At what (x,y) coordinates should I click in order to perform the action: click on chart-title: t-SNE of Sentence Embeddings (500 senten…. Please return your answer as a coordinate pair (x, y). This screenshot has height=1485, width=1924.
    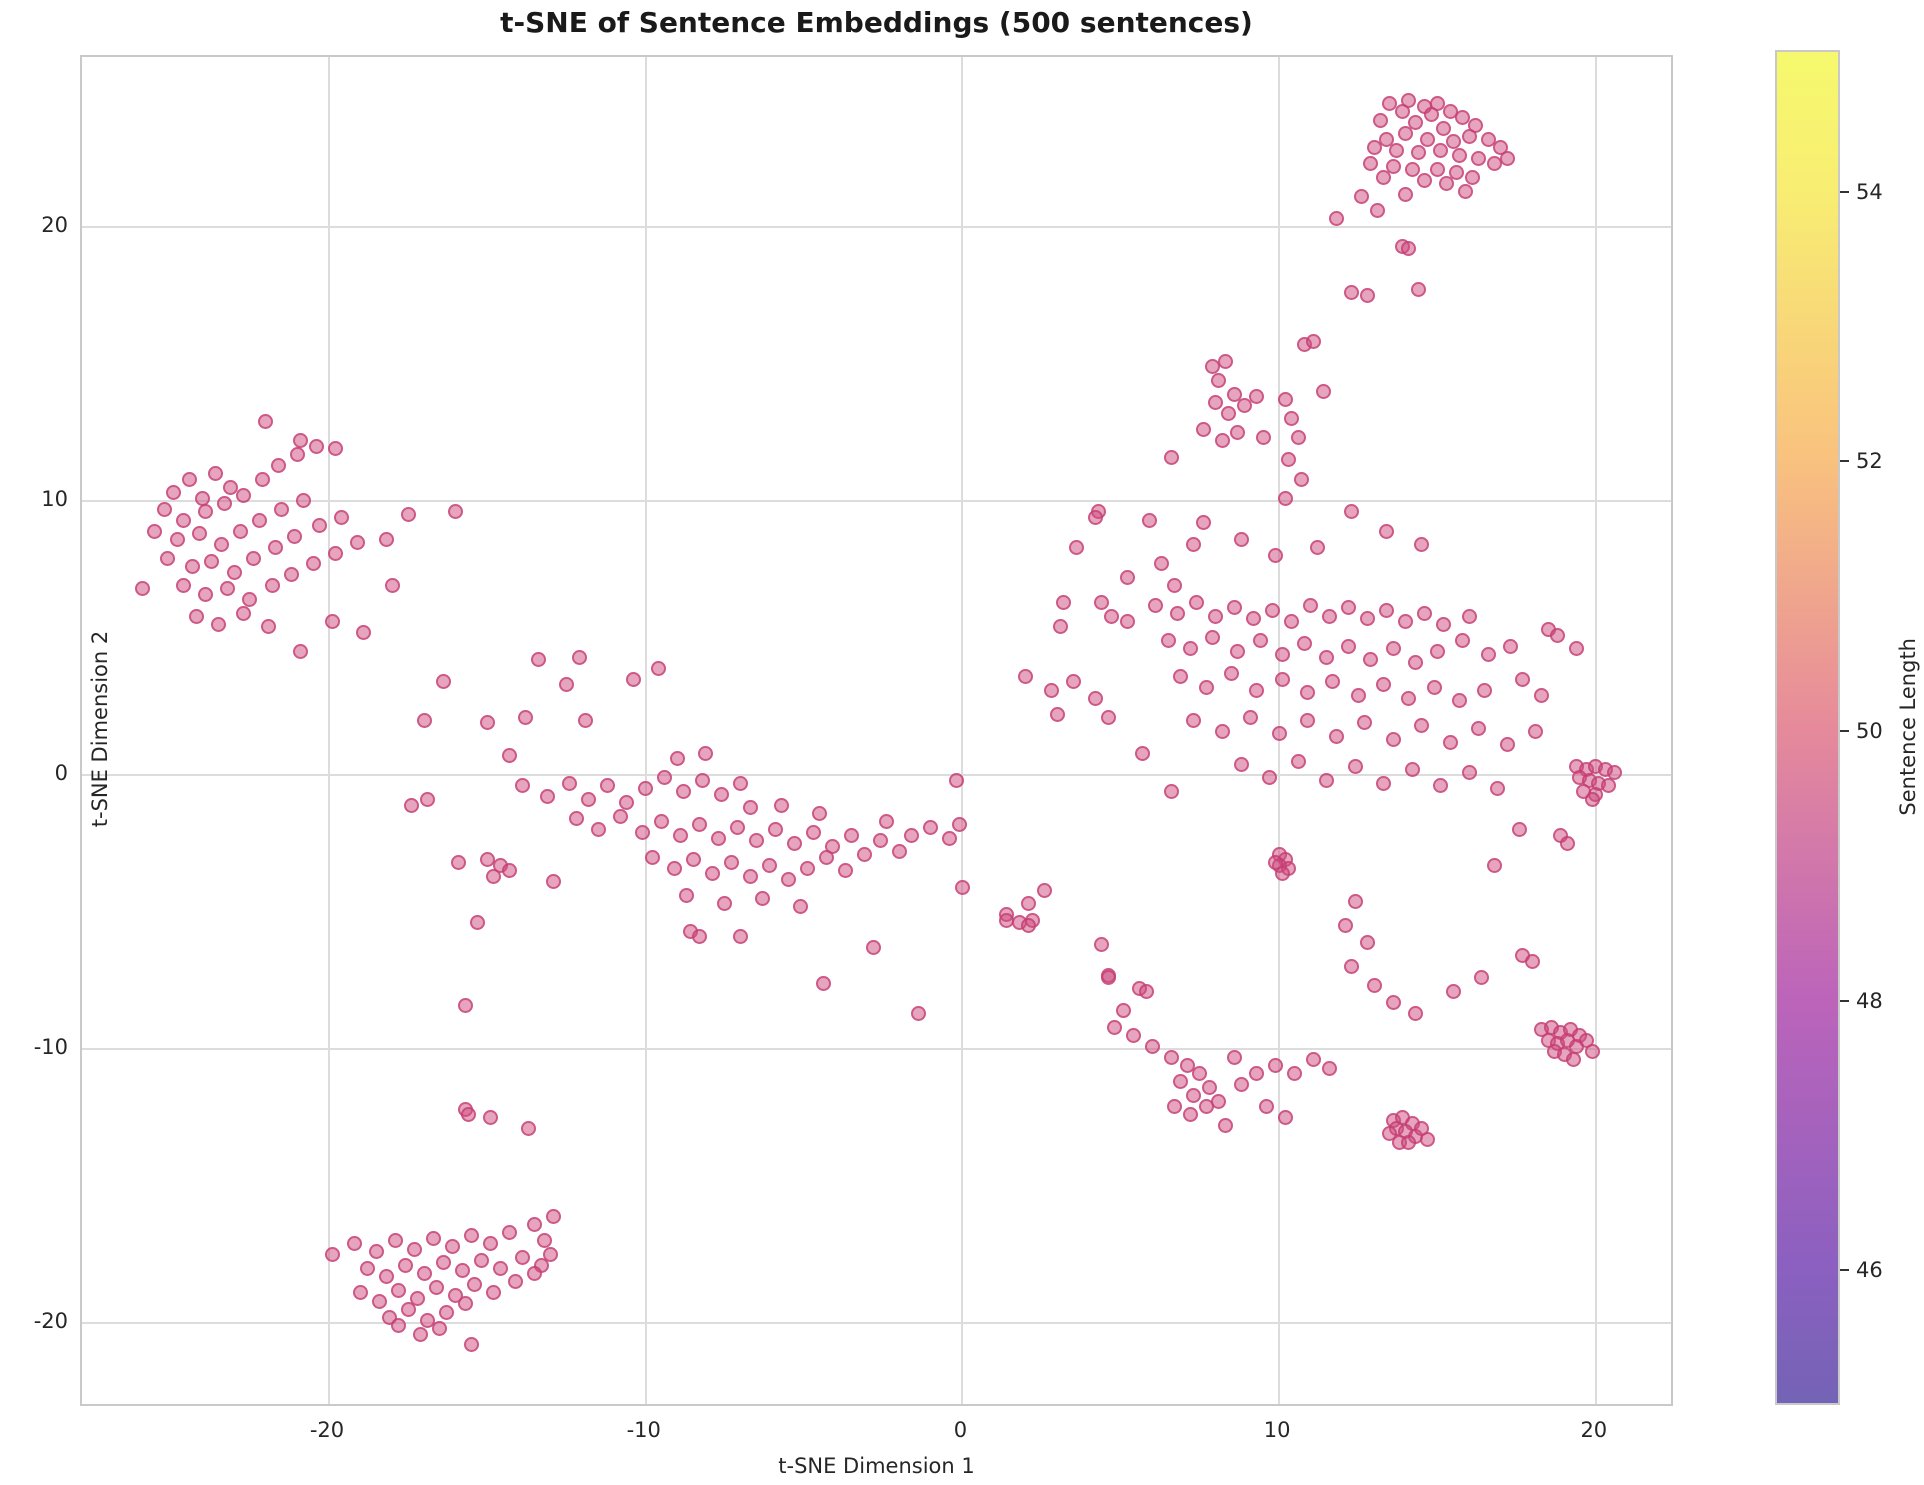
    Looking at the image, I should click on (876, 22).